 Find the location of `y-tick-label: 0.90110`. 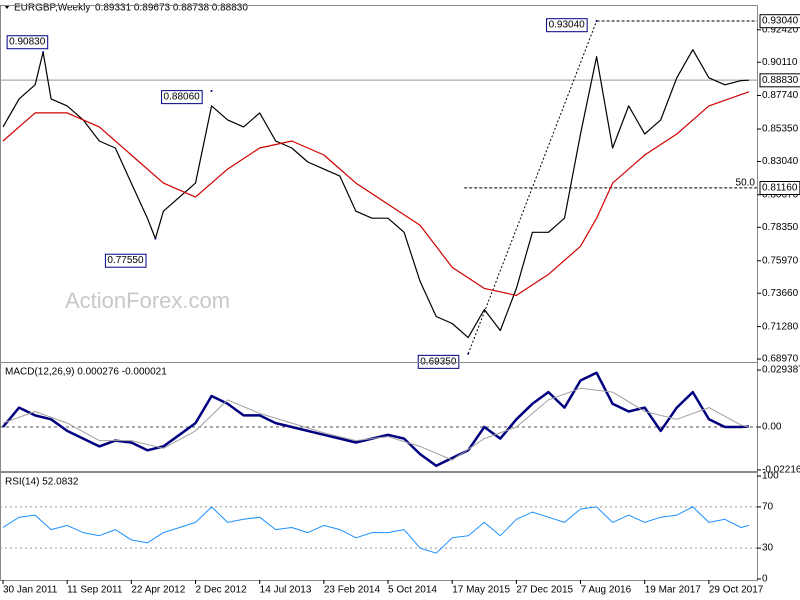

y-tick-label: 0.90110 is located at coordinates (780, 62).